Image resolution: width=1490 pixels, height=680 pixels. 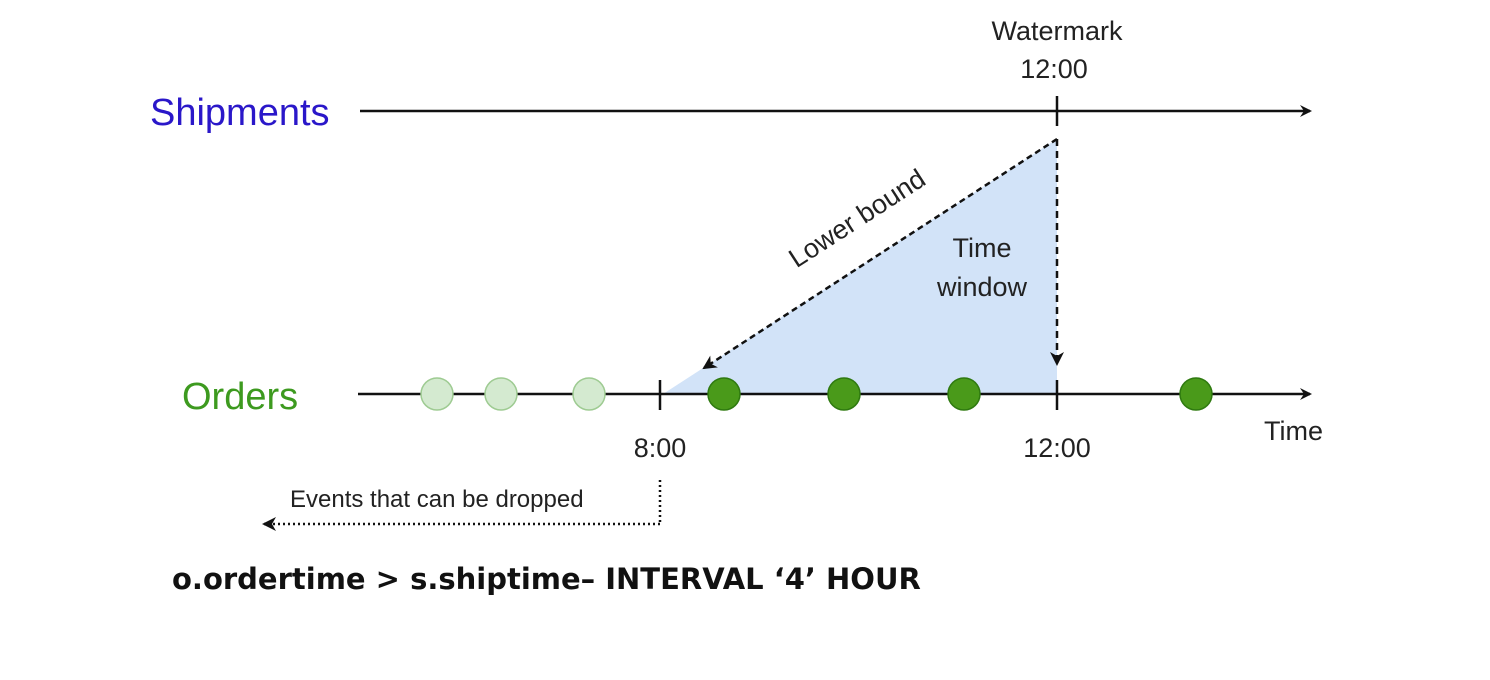 What do you see at coordinates (982, 248) in the screenshot?
I see `time-window-label-line1: Time` at bounding box center [982, 248].